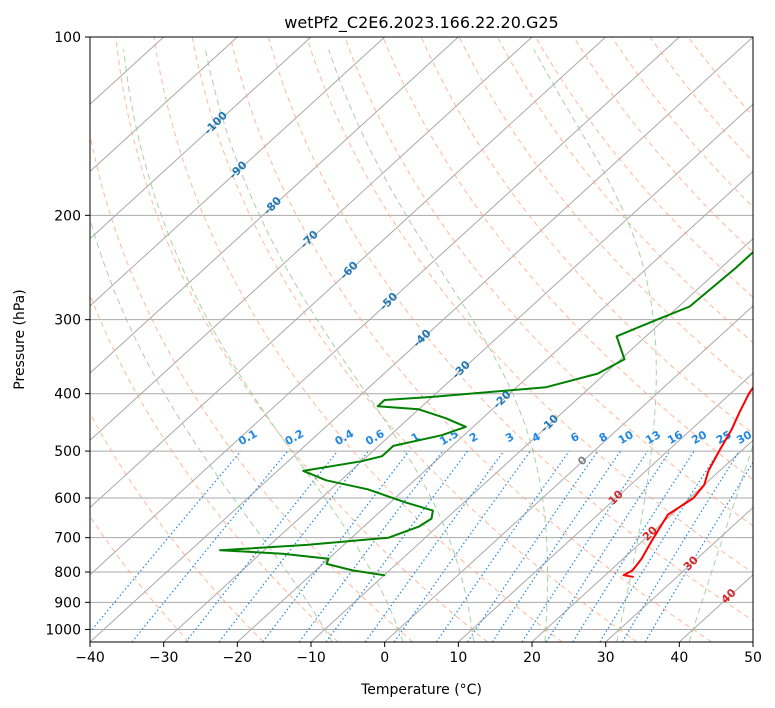  What do you see at coordinates (238, 658) in the screenshot?
I see `x-tick-label: −20` at bounding box center [238, 658].